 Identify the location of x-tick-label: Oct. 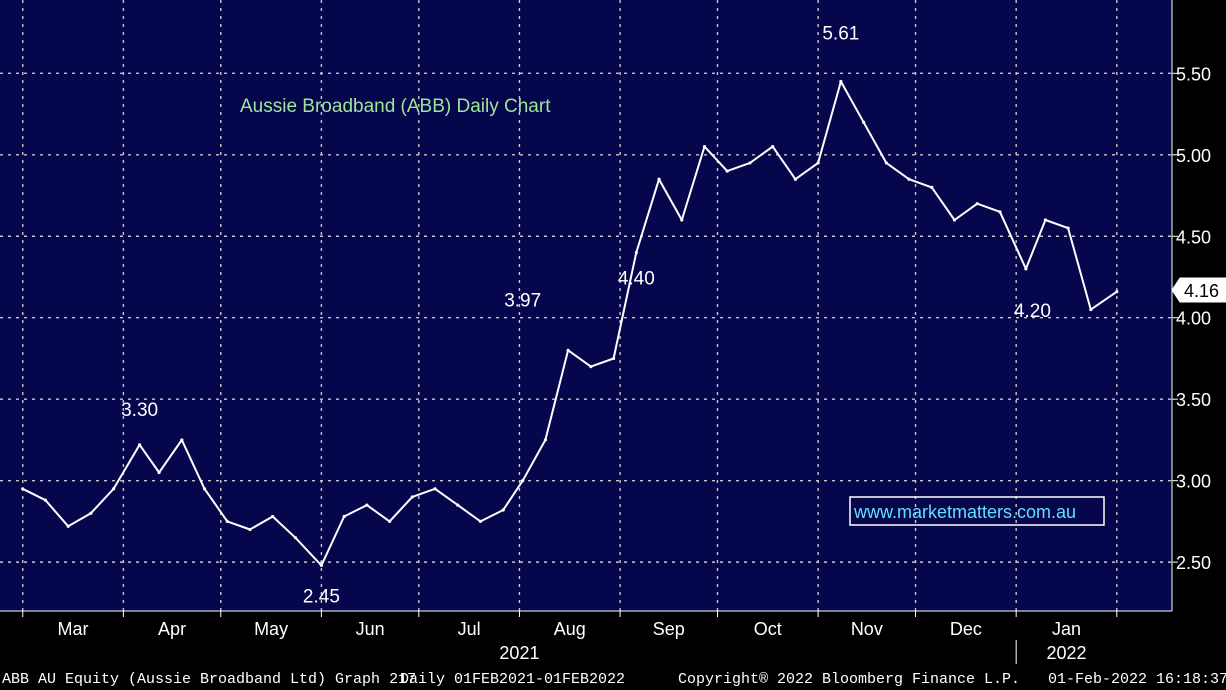
(768, 629).